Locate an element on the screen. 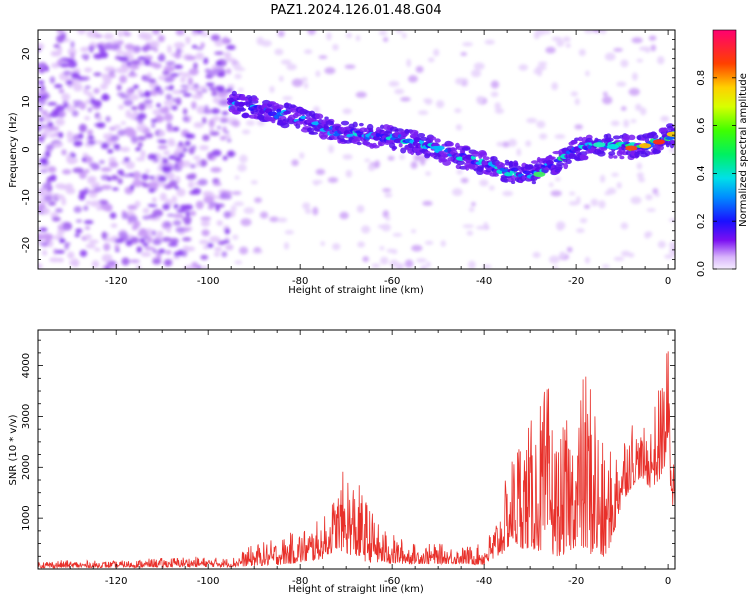 The width and height of the screenshot is (750, 600). spectrogram-y-tick-label: -20 is located at coordinates (26, 245).